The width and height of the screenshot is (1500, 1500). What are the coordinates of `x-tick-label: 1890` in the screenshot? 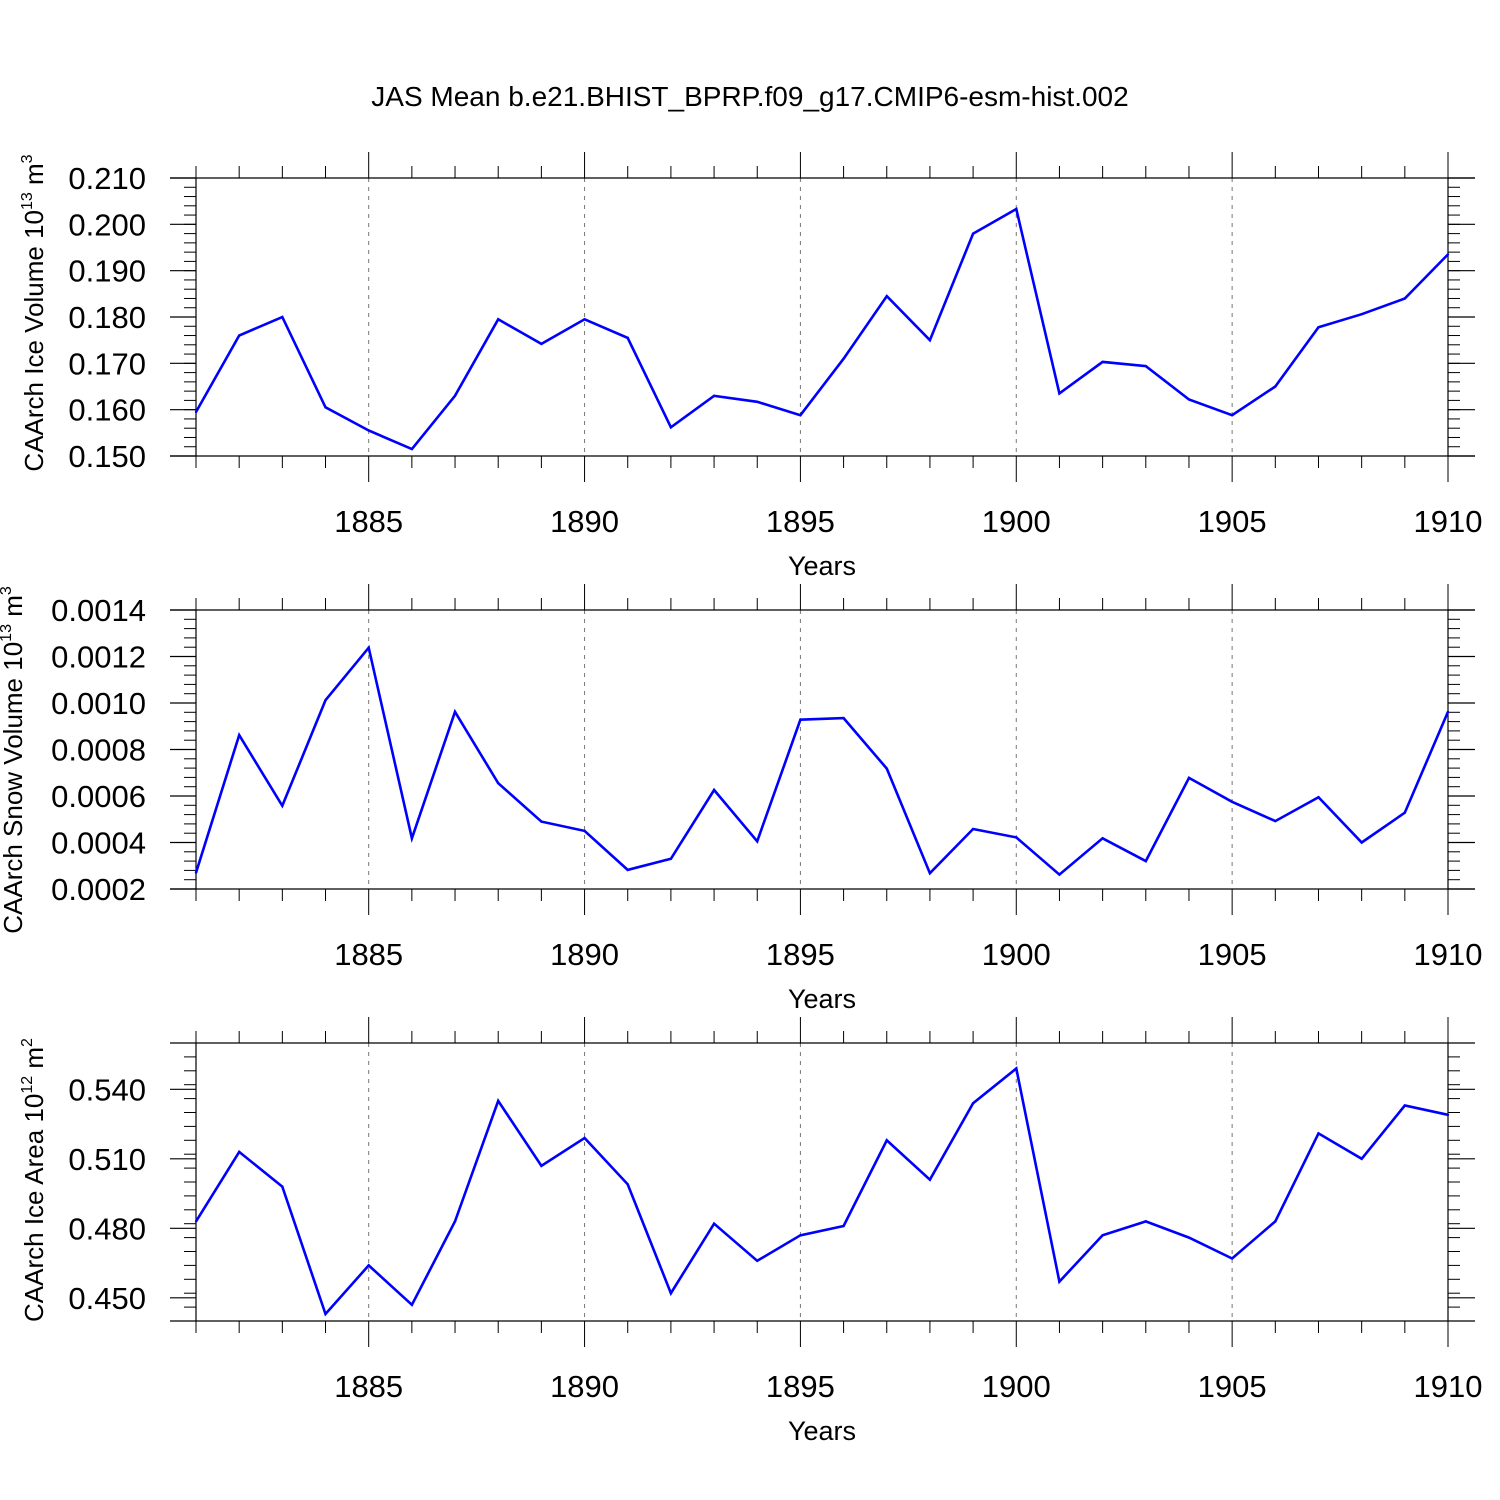 It's located at (584, 1386).